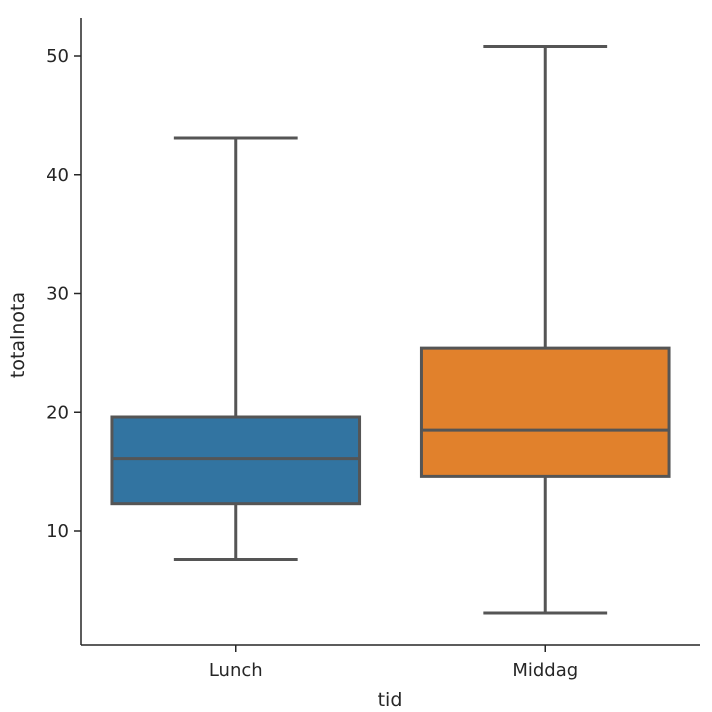  I want to click on y-tick-label: 40, so click(57, 175).